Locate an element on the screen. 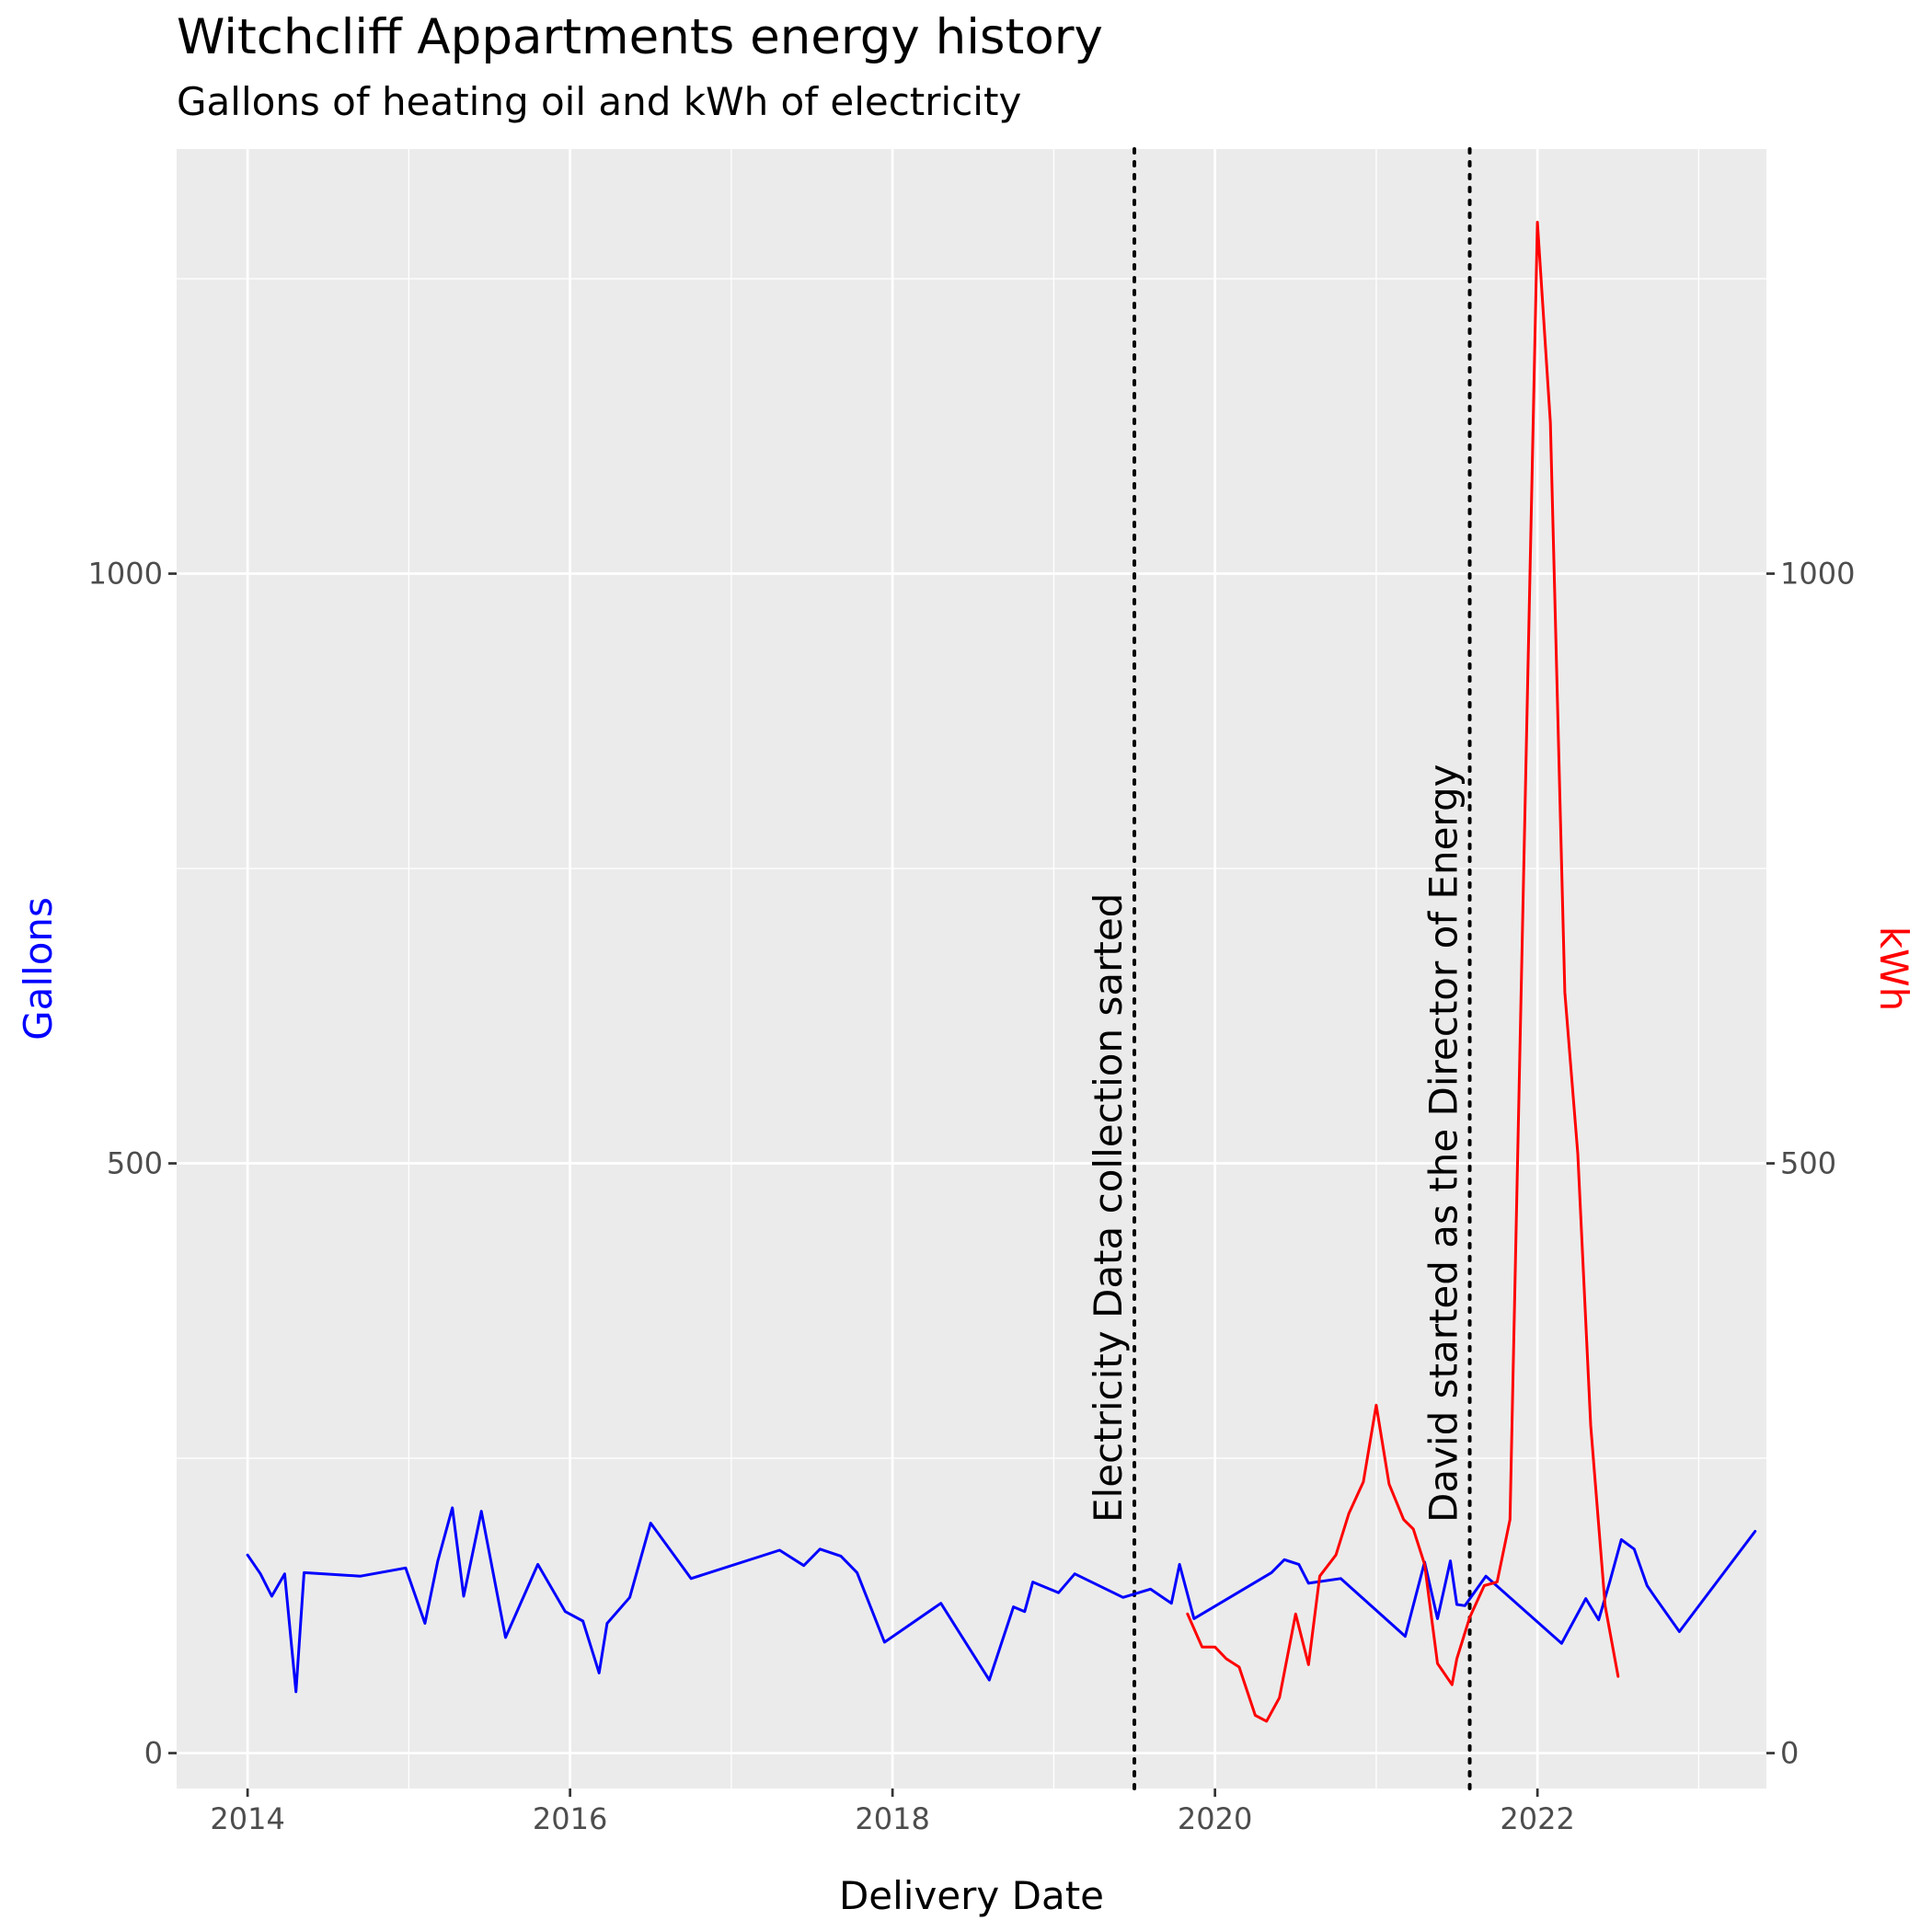  x-tick-label: 2018 is located at coordinates (892, 1818).